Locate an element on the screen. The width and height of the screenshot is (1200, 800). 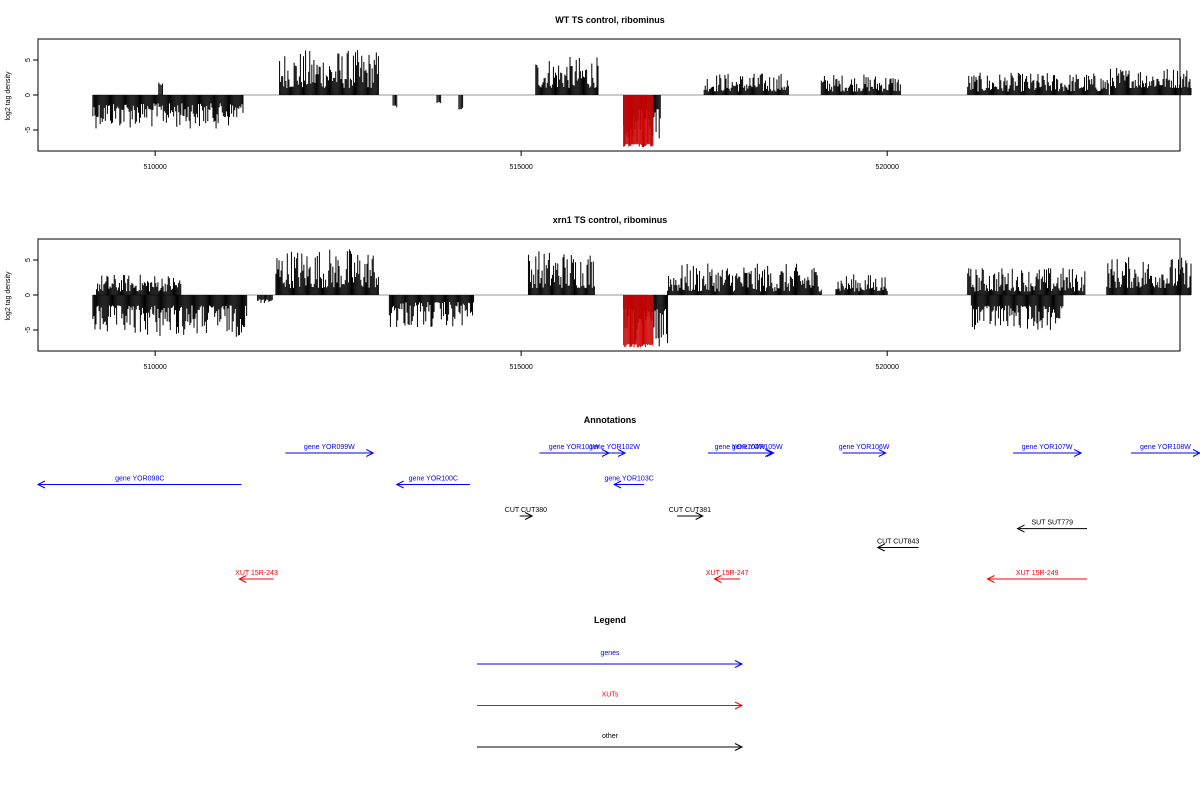
wt-y-axis-label: log2 tag density is located at coordinates (8, 96).